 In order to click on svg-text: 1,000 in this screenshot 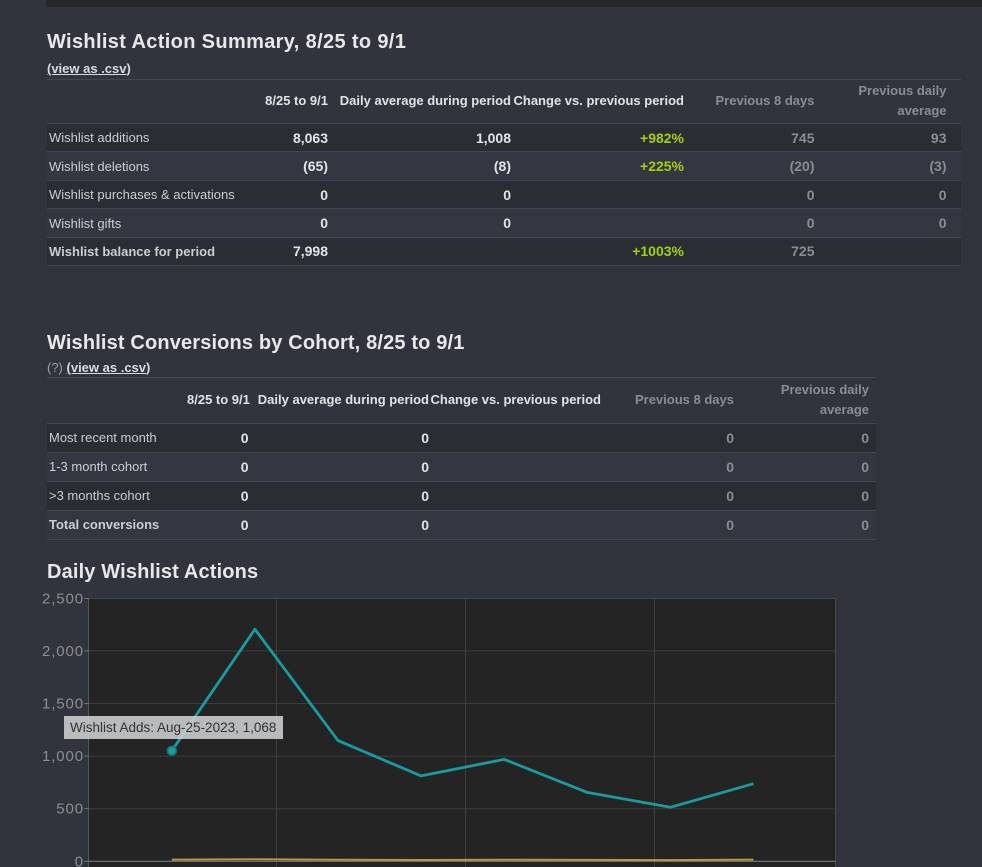, I will do `click(63, 756)`.